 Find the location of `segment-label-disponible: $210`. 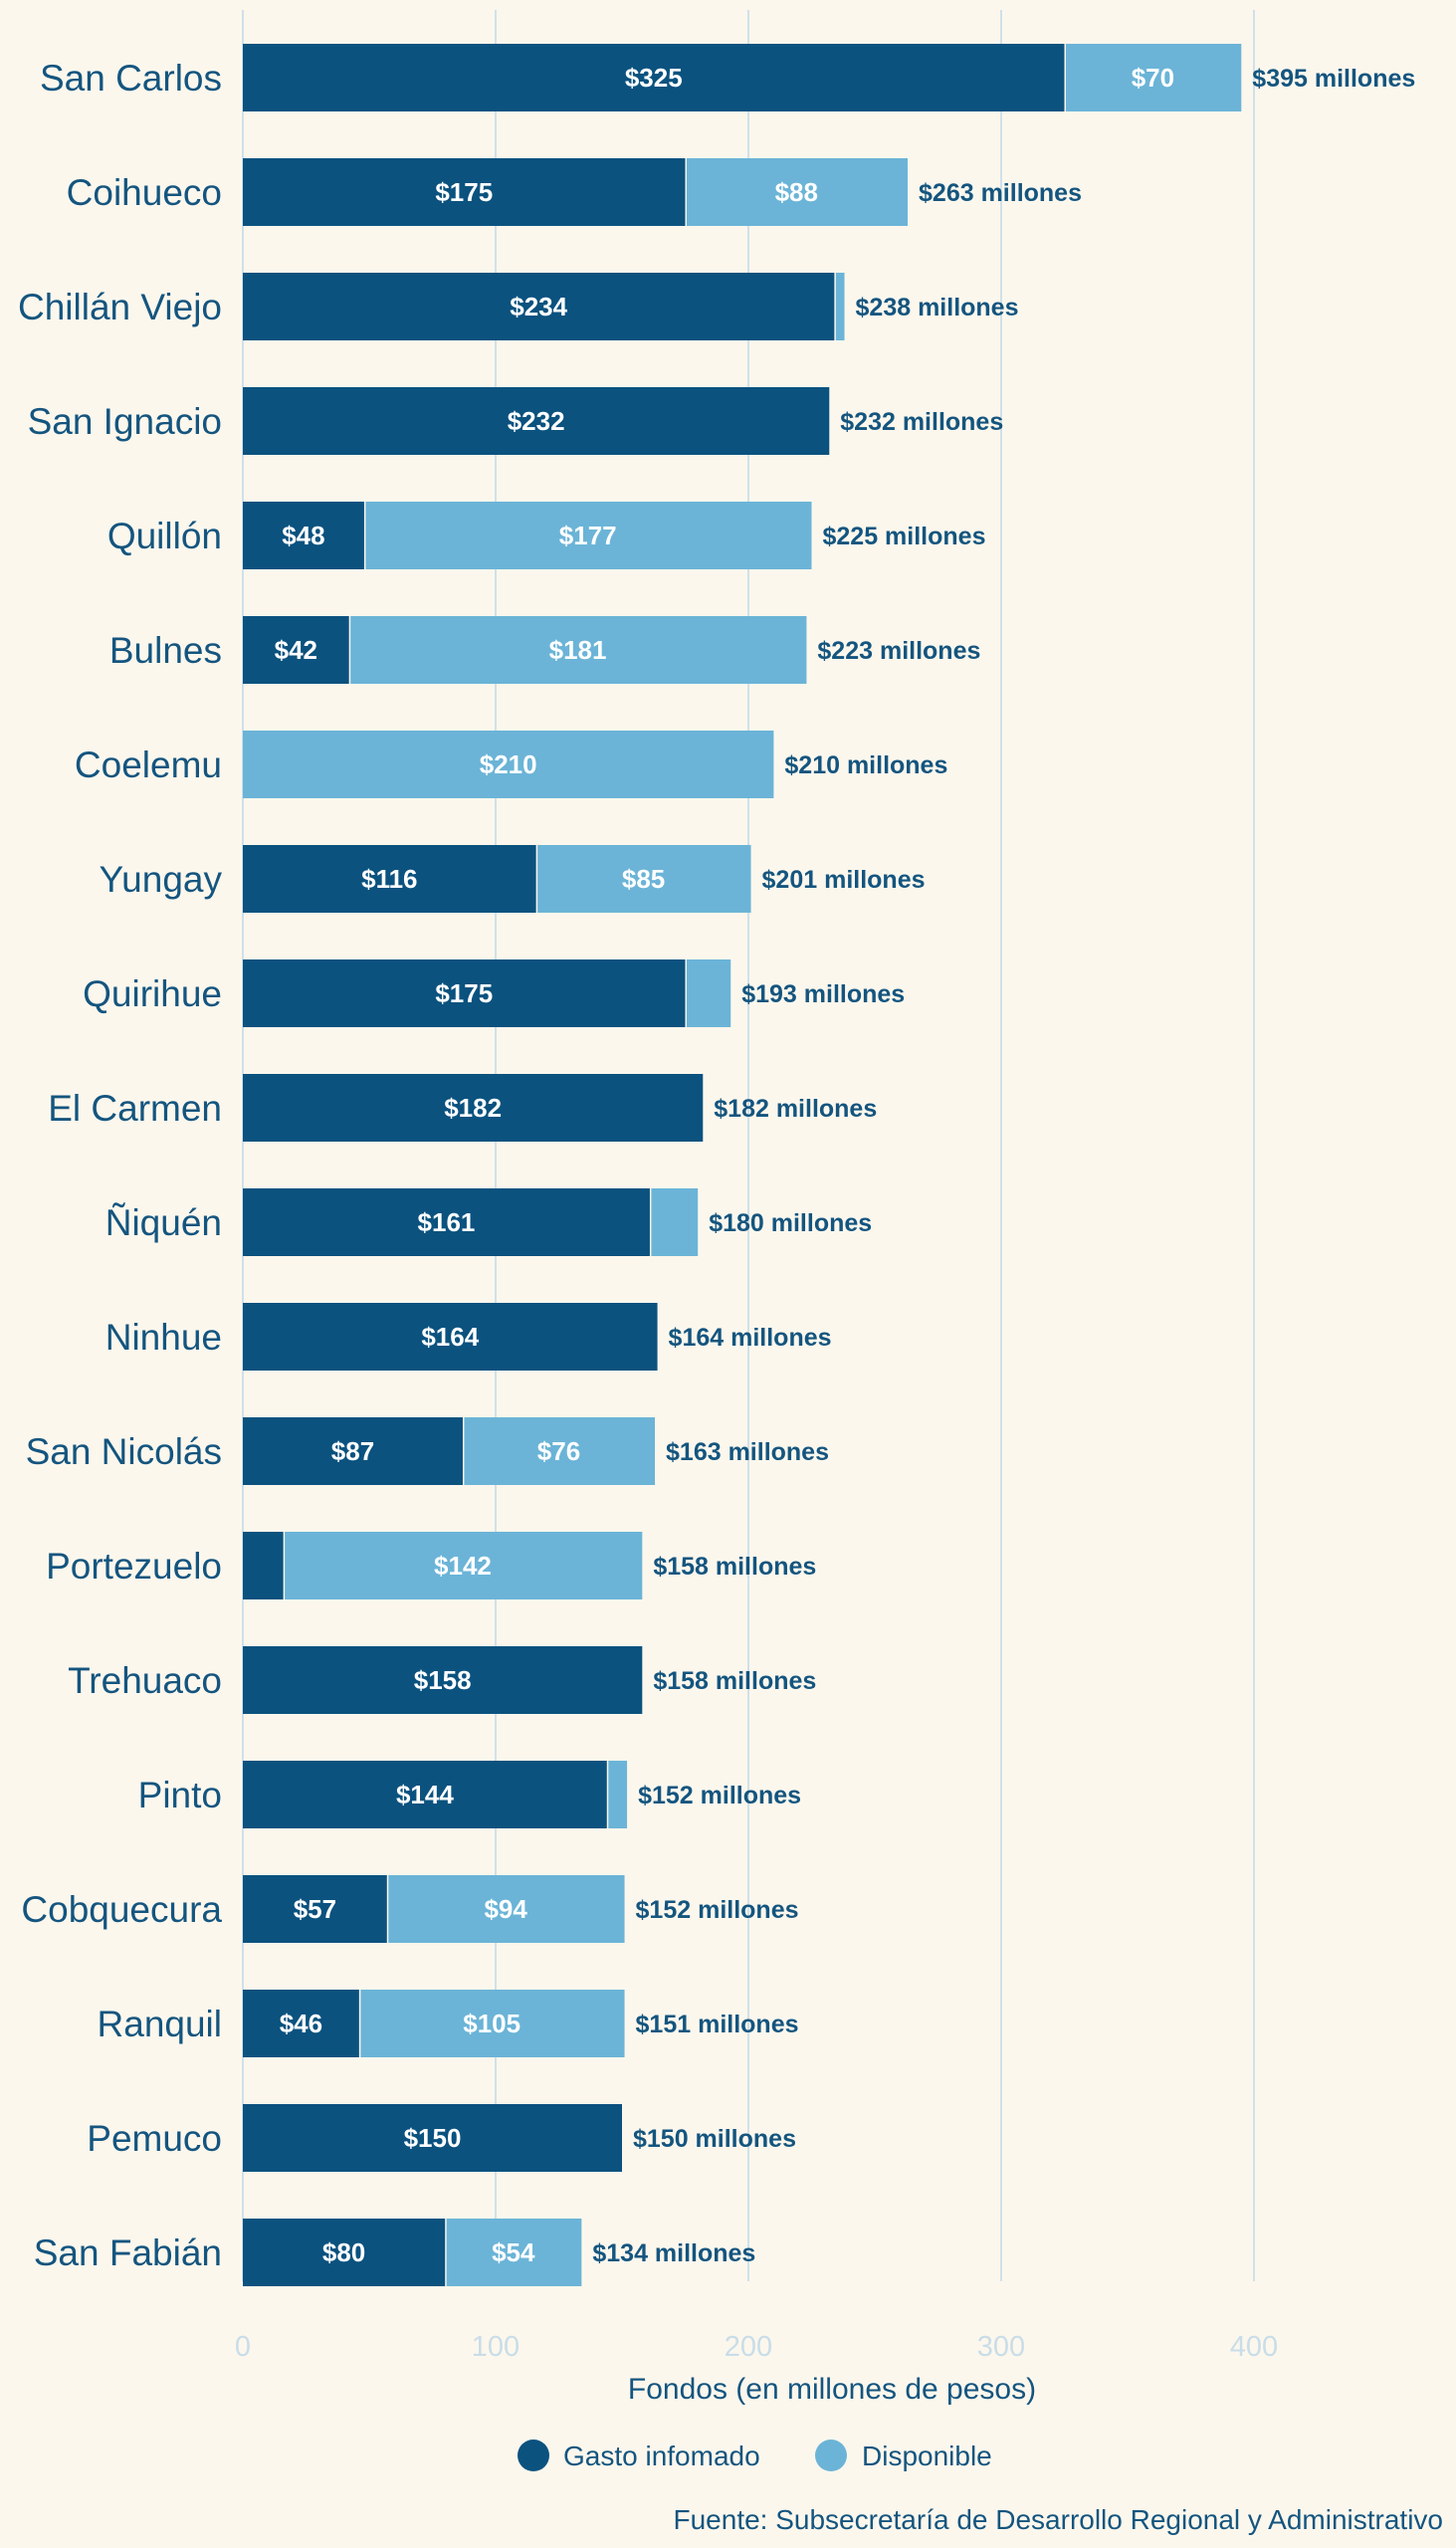

segment-label-disponible: $210 is located at coordinates (508, 764).